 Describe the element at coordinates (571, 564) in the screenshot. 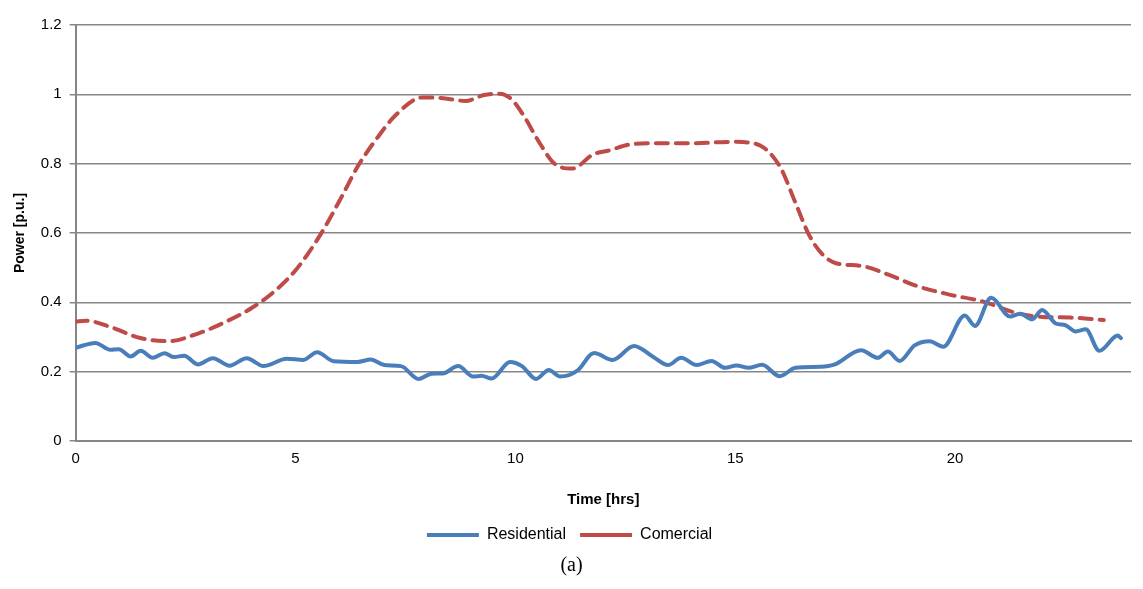

I see `text: (a)` at that location.